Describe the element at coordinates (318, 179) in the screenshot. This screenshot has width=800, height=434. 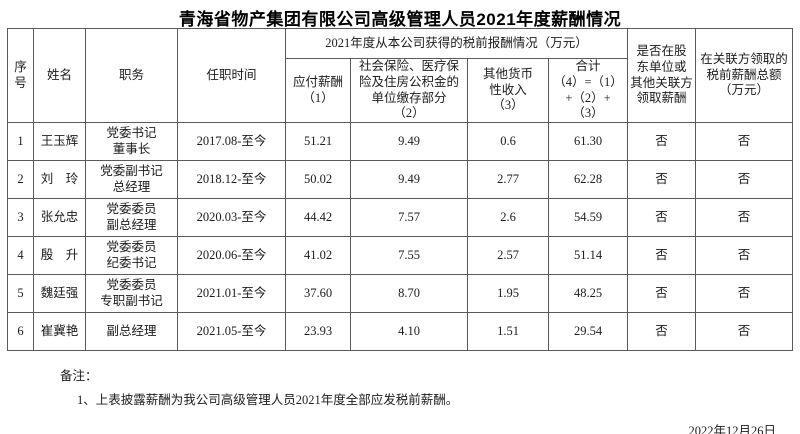
I see `cell-salary: 50.02` at that location.